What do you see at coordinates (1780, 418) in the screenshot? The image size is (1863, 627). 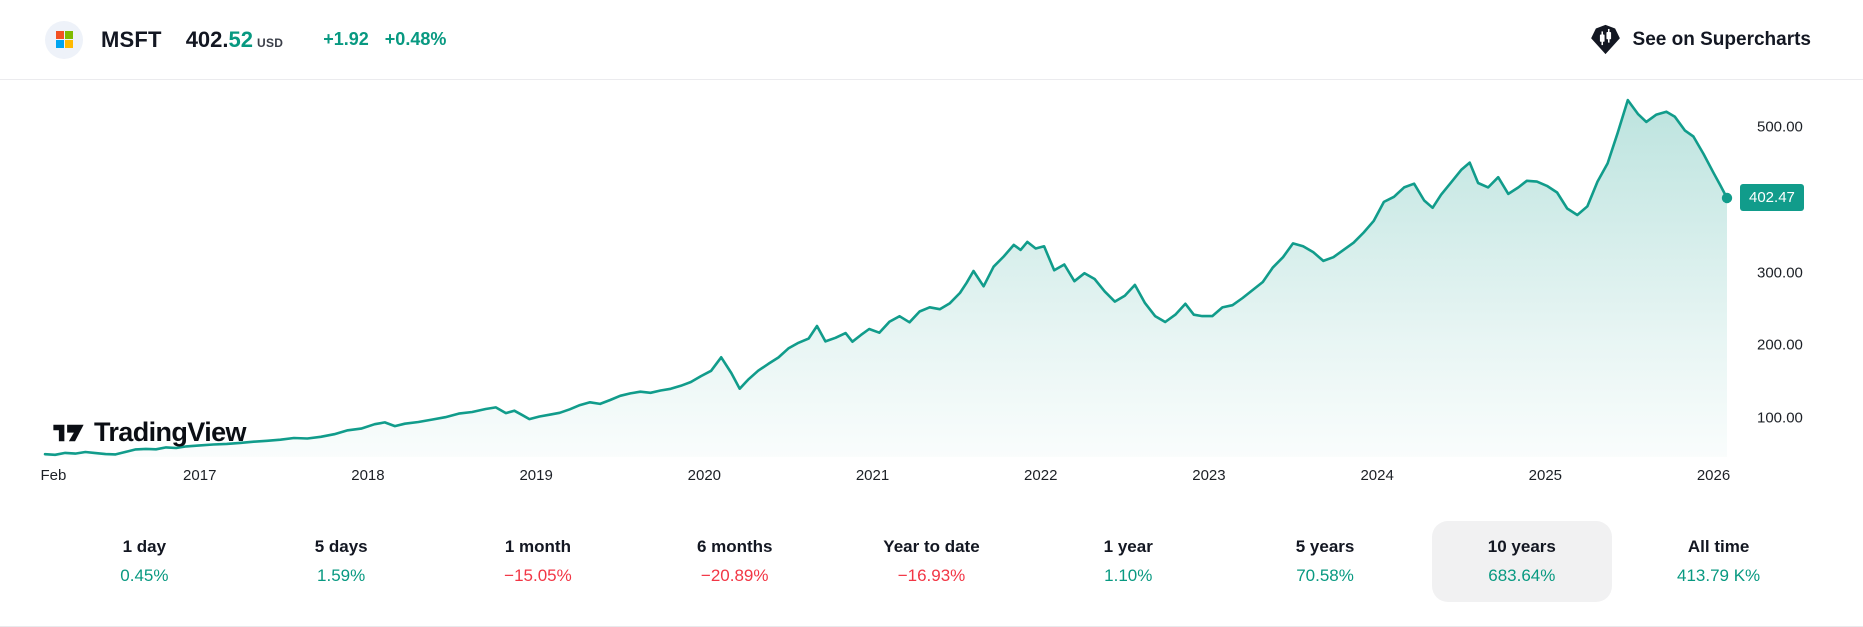 I see `y-axis-tick: 100.00` at bounding box center [1780, 418].